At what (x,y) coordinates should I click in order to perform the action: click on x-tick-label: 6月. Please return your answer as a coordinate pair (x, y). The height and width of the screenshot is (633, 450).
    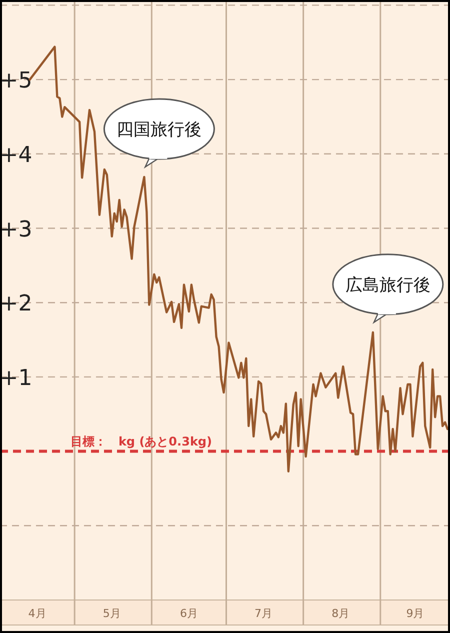
    Looking at the image, I should click on (189, 613).